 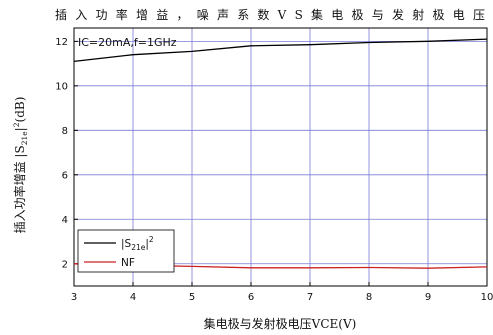 I want to click on y-tick-label: 6, so click(x=65, y=175).